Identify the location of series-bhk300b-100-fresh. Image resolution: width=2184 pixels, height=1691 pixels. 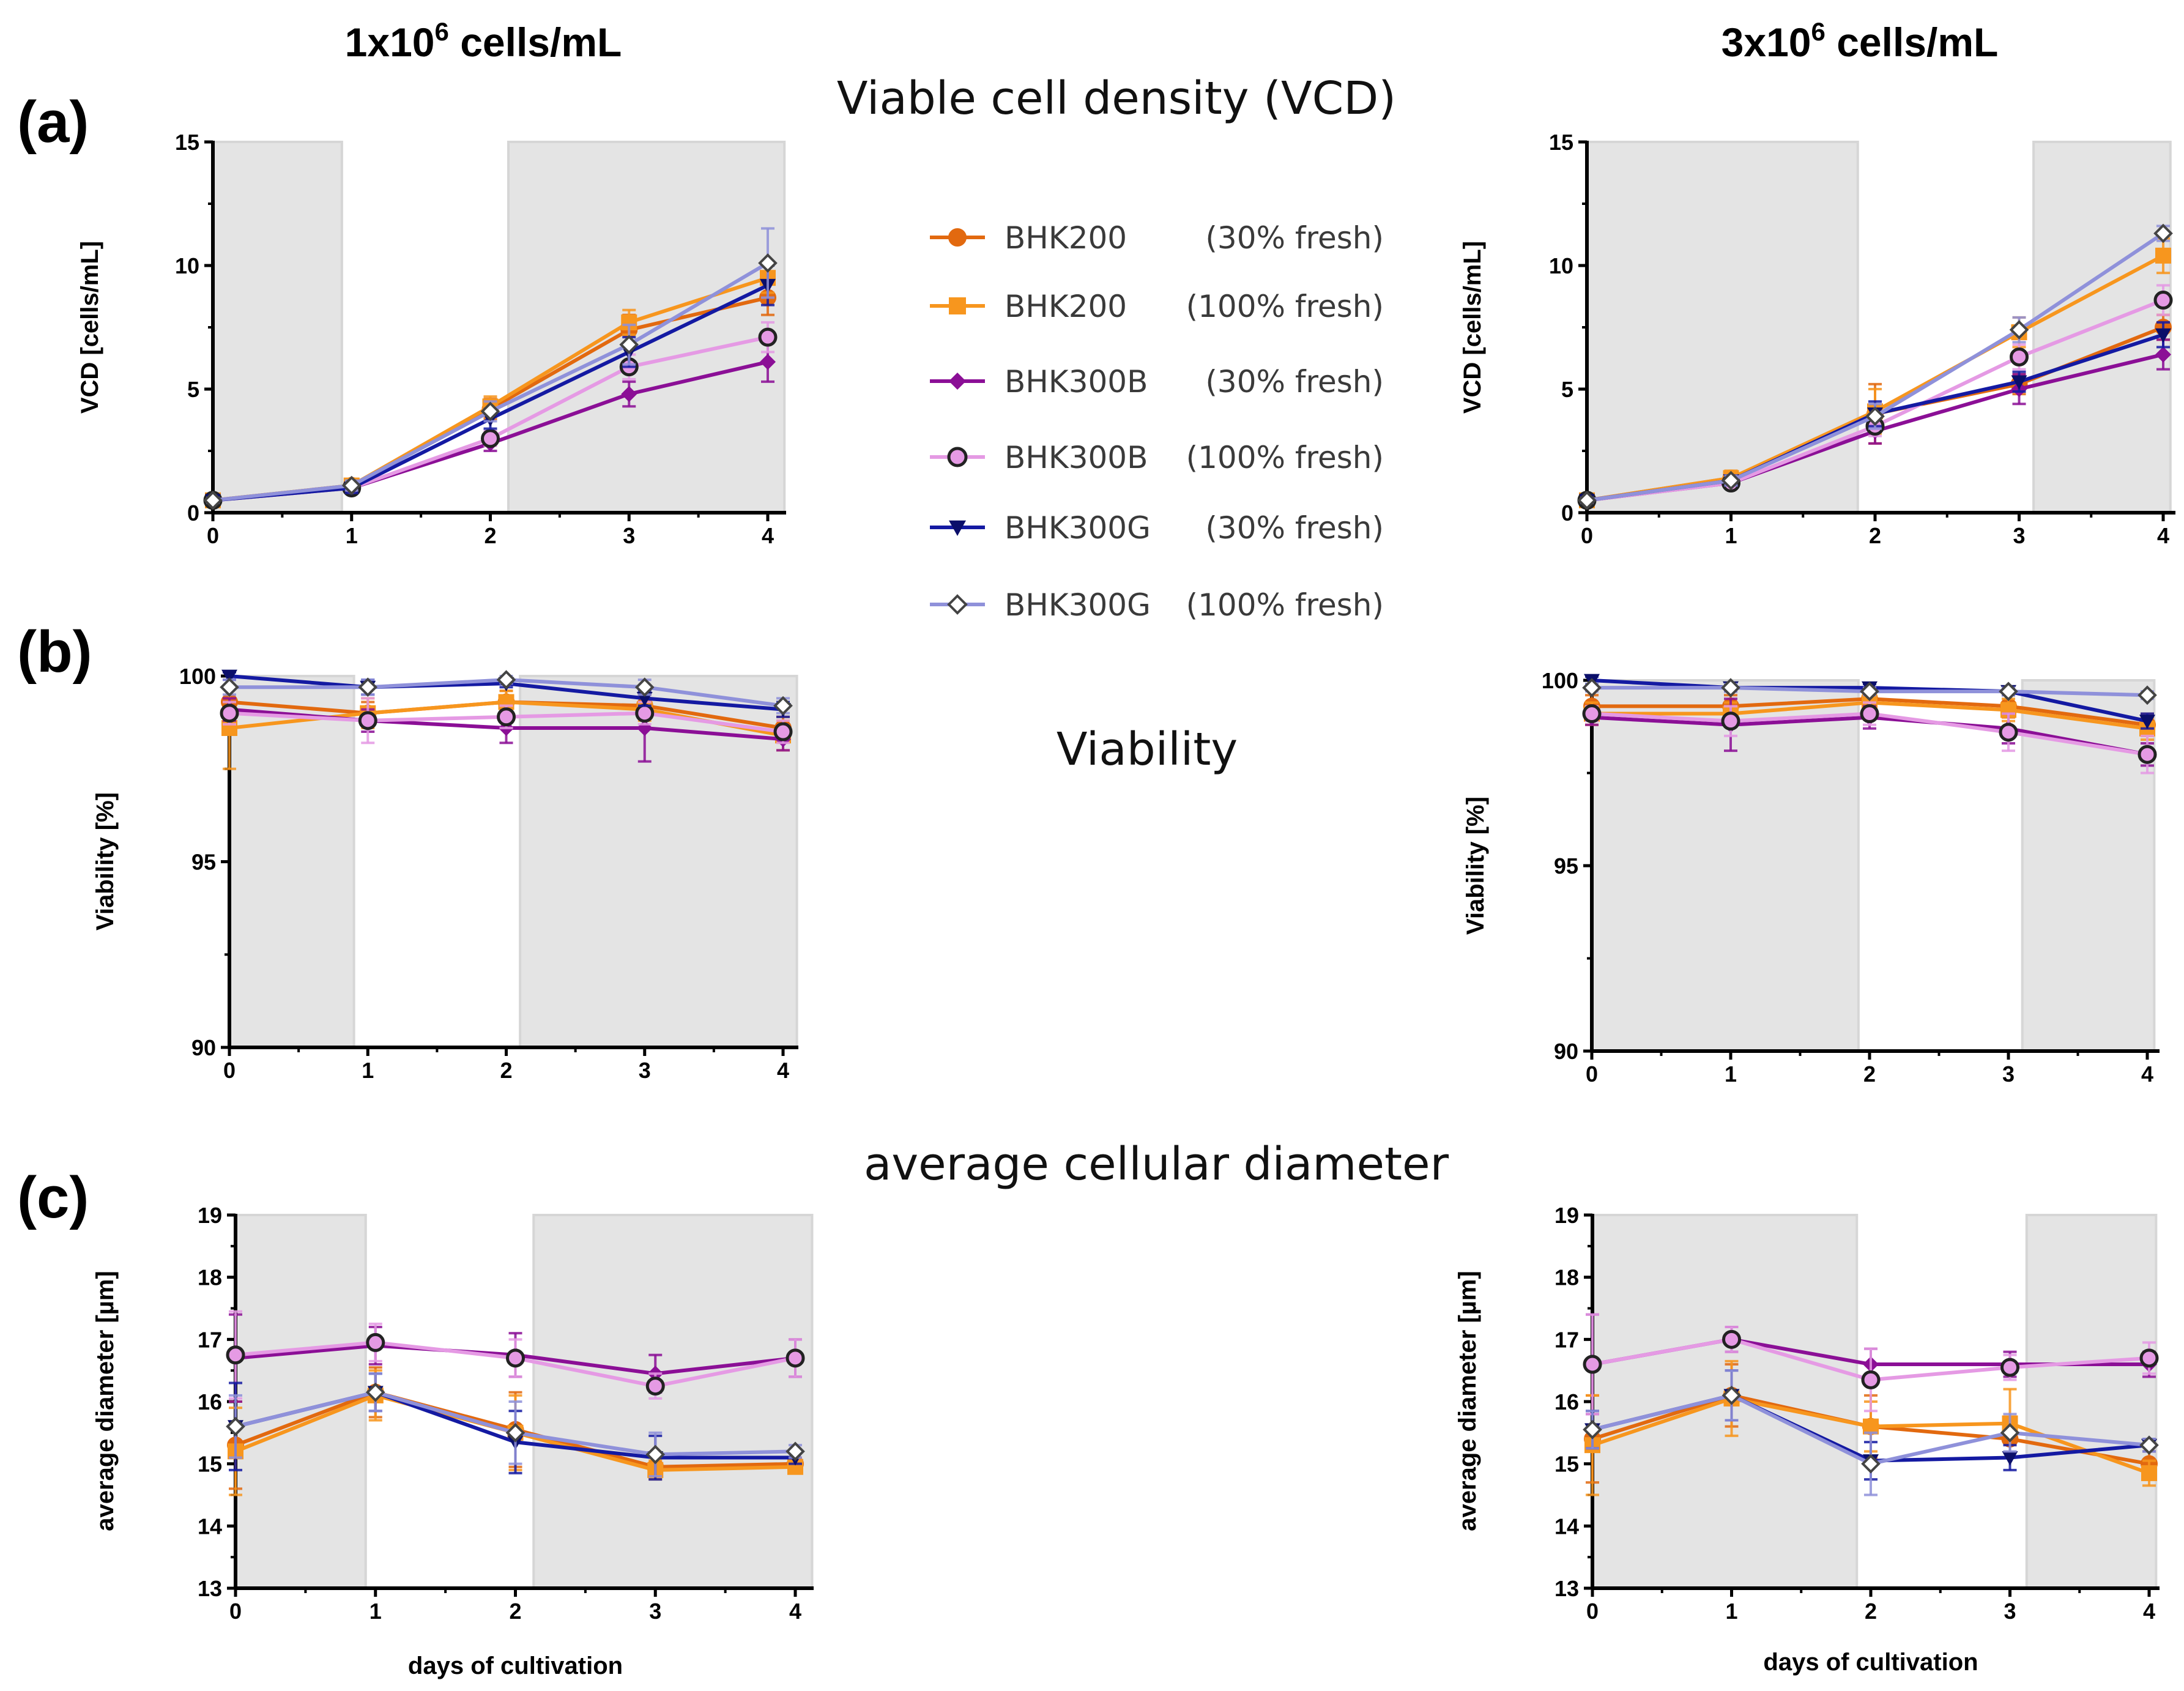
(1869, 738).